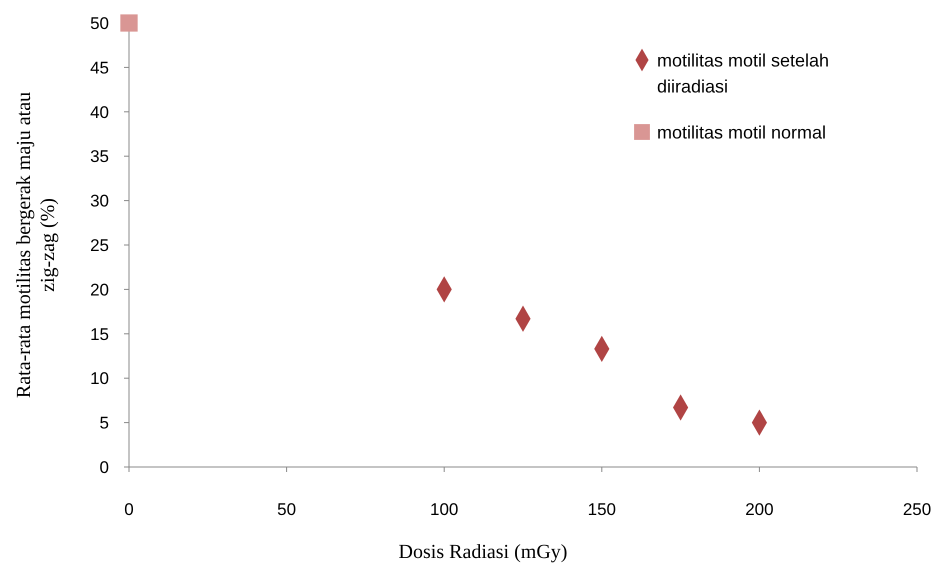  Describe the element at coordinates (99, 23) in the screenshot. I see `y-tick-label: 50` at that location.